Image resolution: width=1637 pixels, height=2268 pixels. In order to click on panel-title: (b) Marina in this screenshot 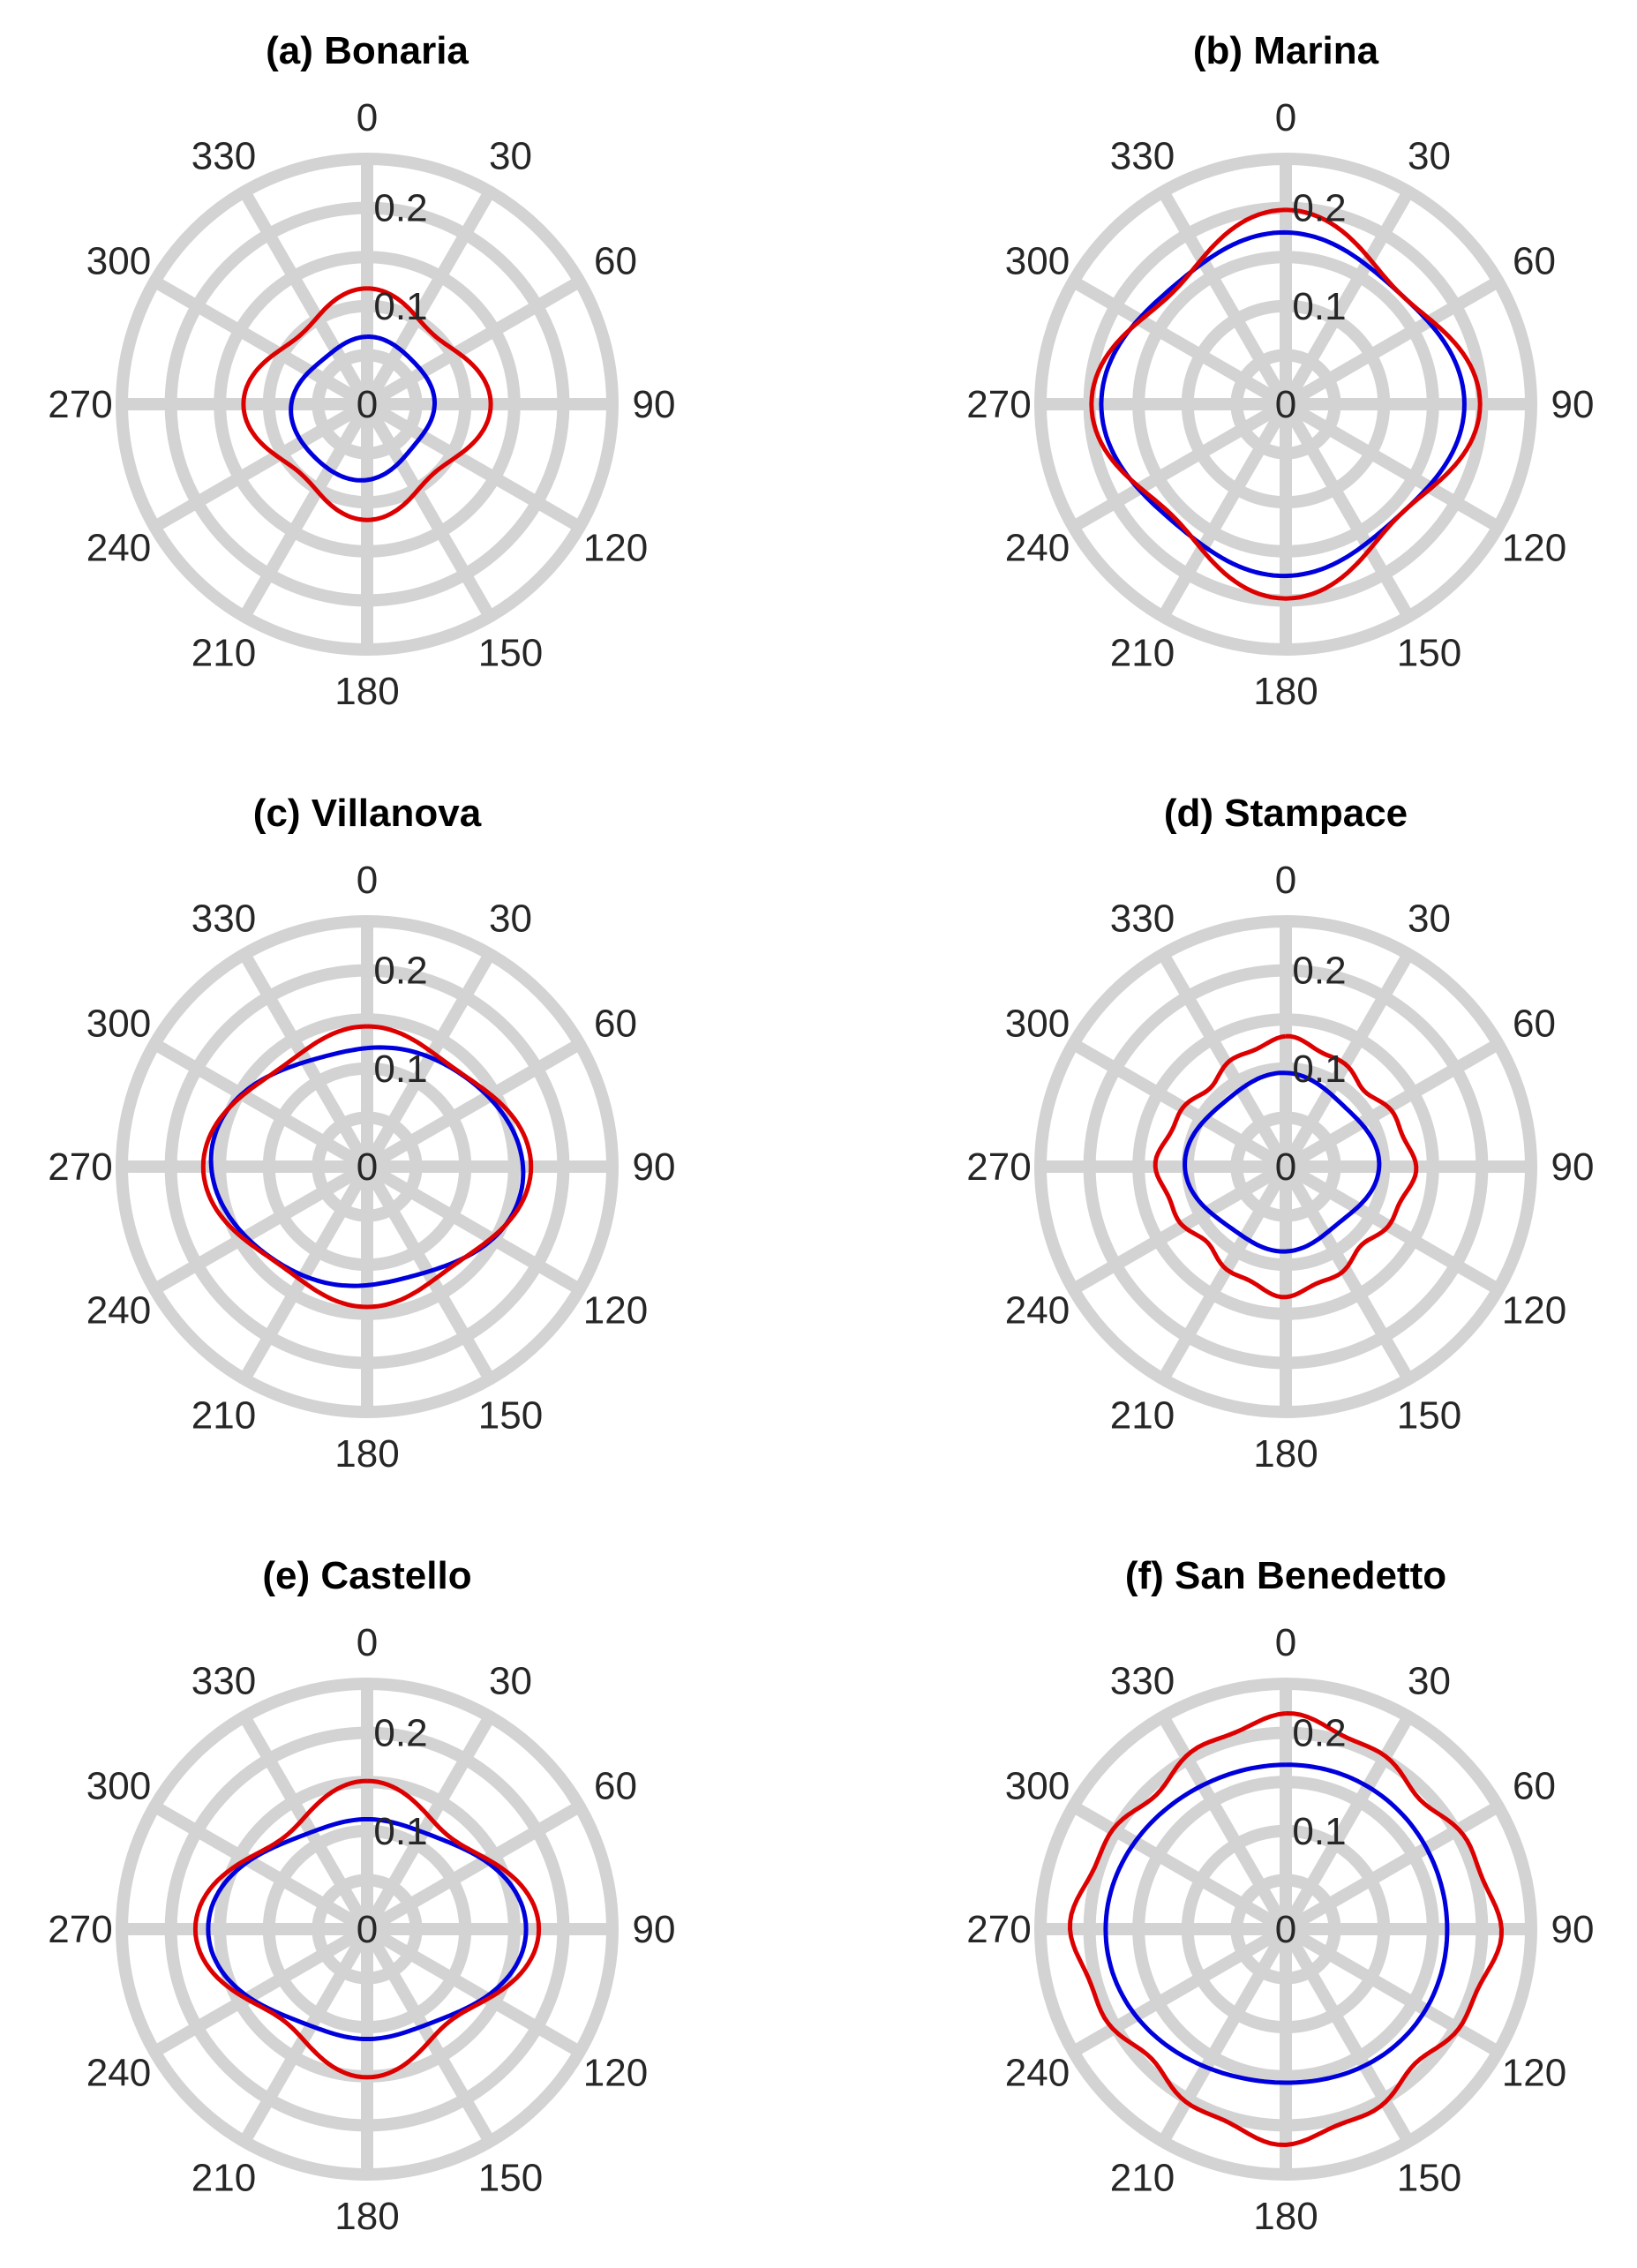, I will do `click(1286, 50)`.